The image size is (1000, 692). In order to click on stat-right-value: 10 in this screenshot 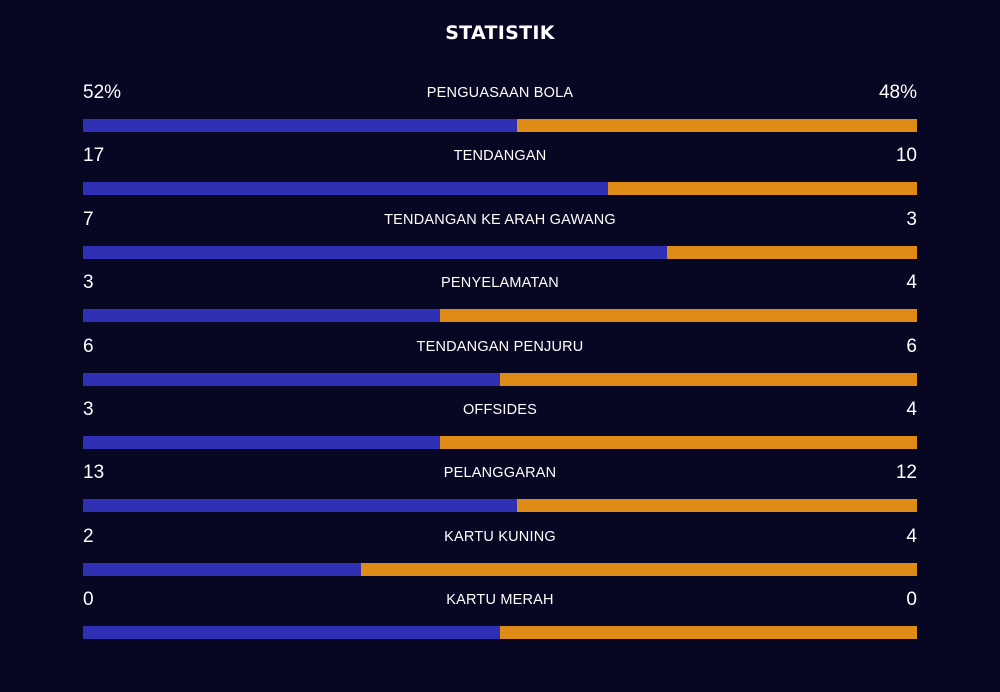, I will do `click(906, 156)`.